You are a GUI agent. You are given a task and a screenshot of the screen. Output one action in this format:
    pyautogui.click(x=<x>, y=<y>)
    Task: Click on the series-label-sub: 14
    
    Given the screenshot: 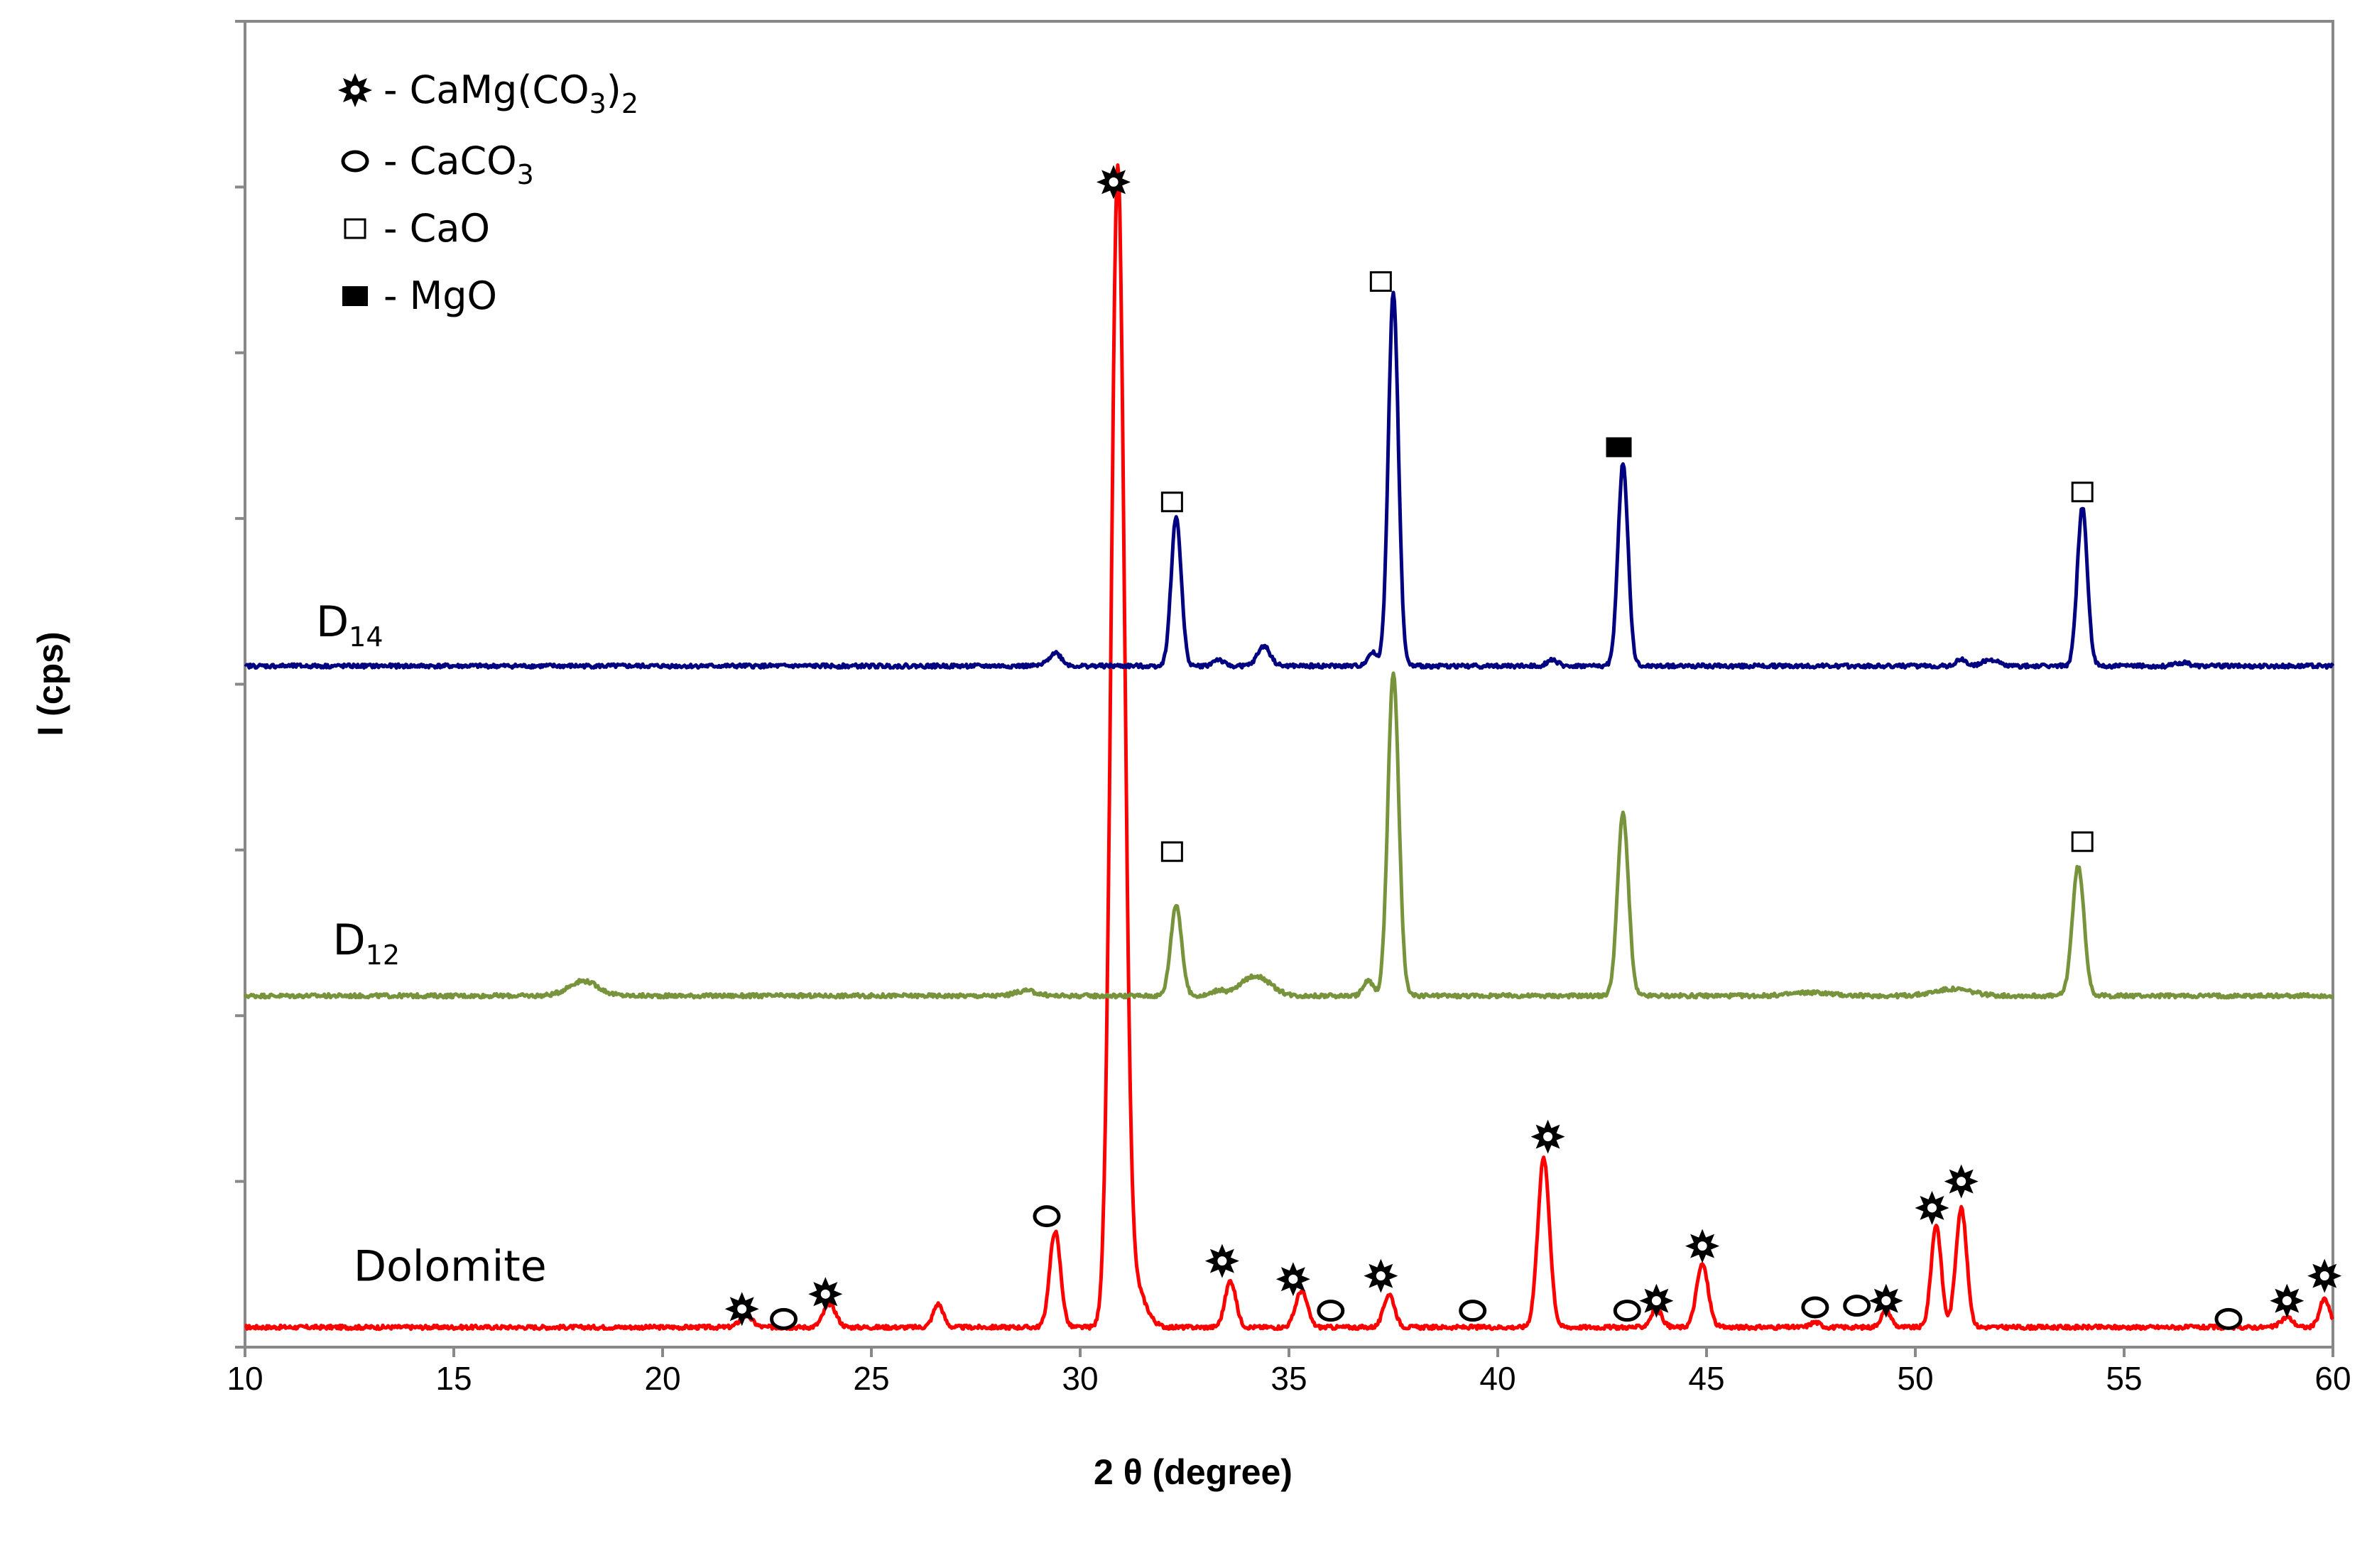 What is the action you would take?
    pyautogui.click(x=366, y=637)
    